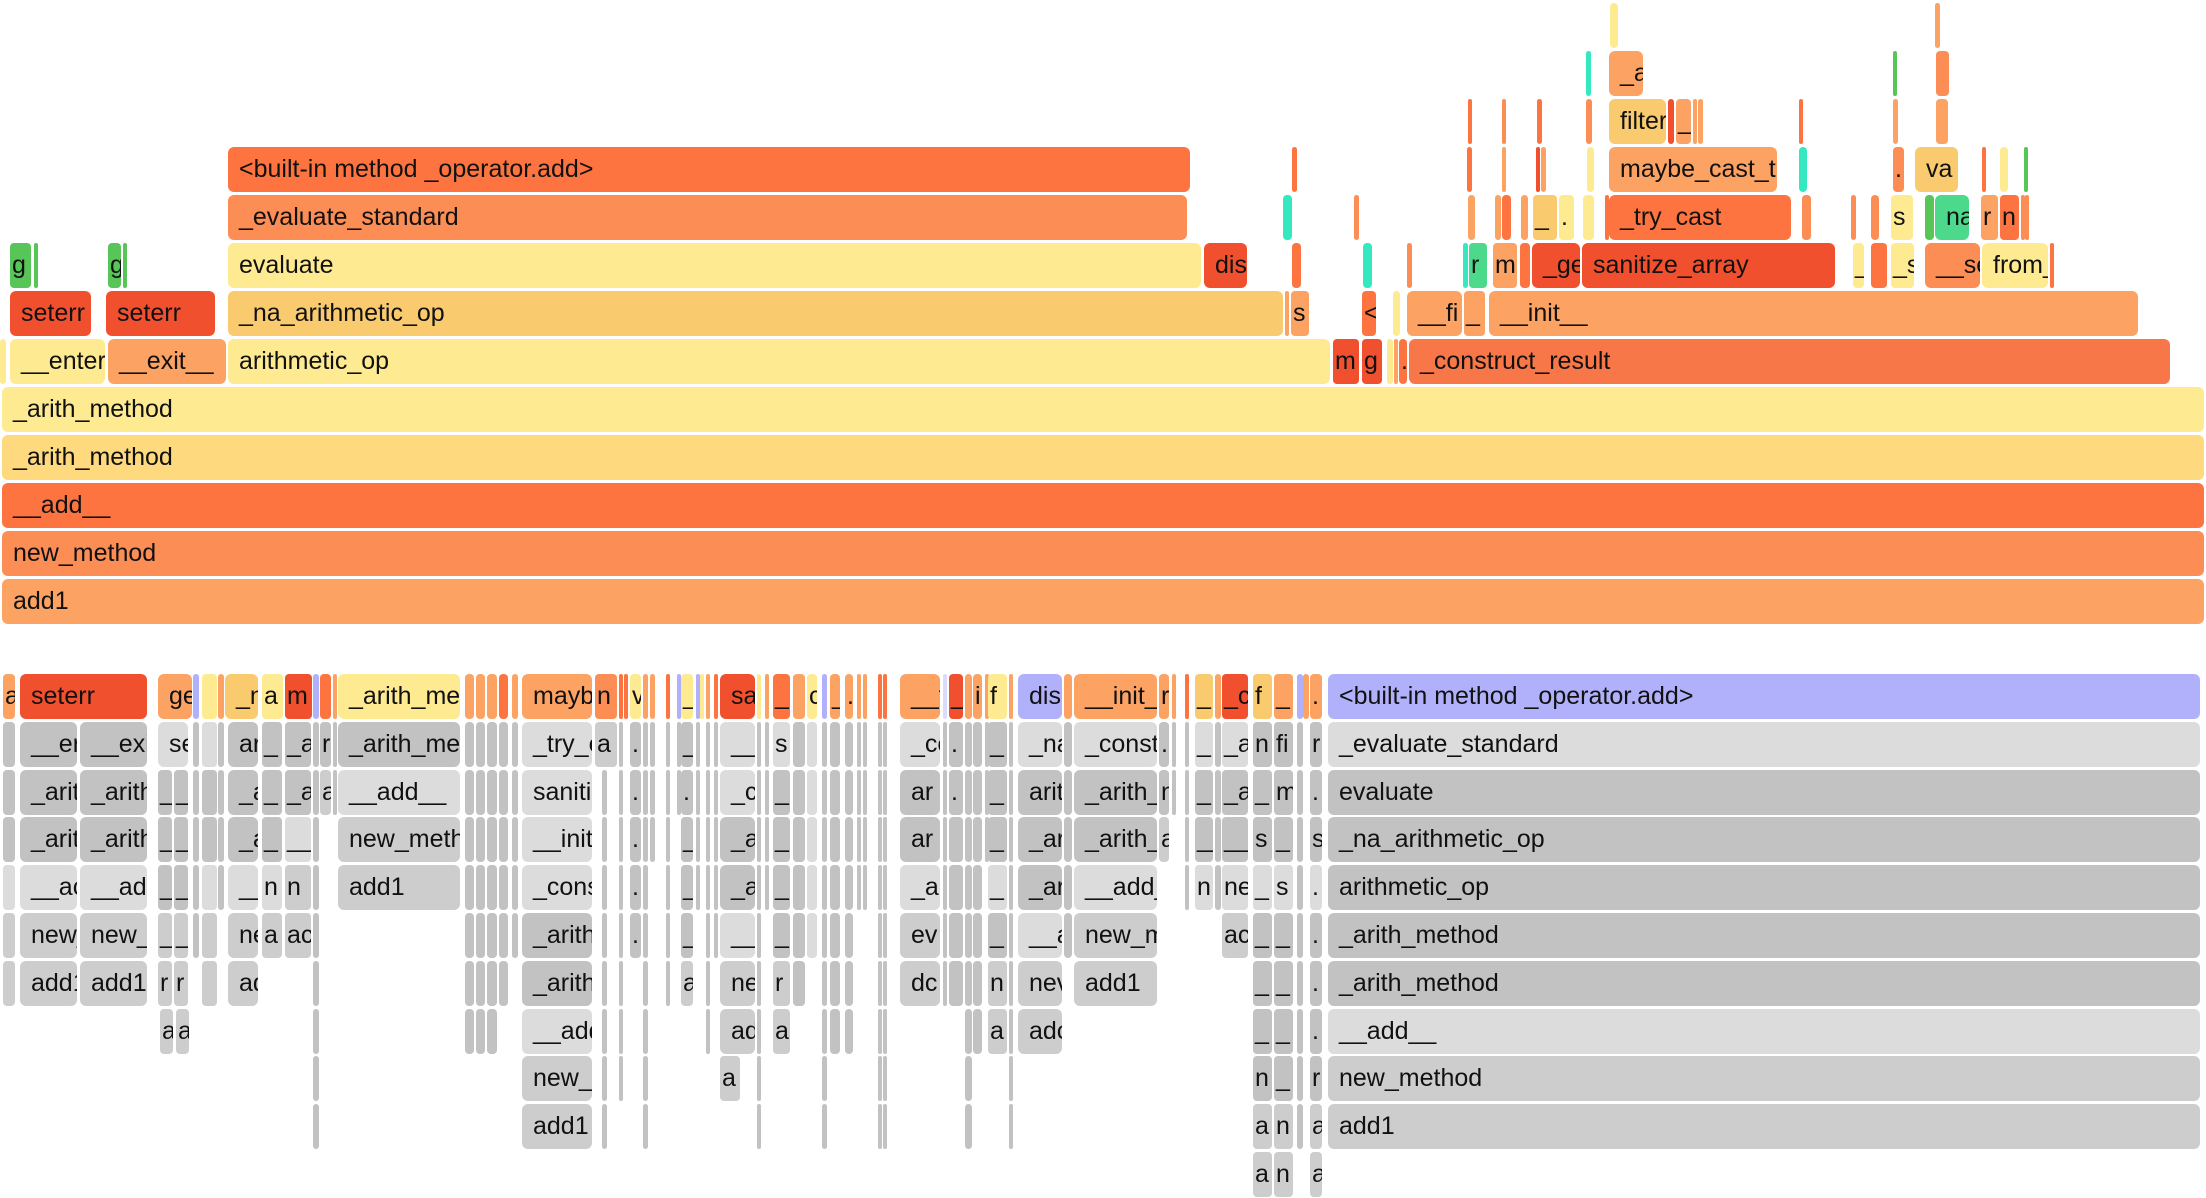 The width and height of the screenshot is (2206, 1198). Describe the element at coordinates (920, 744) in the screenshot. I see `frame-cc: _cc` at that location.